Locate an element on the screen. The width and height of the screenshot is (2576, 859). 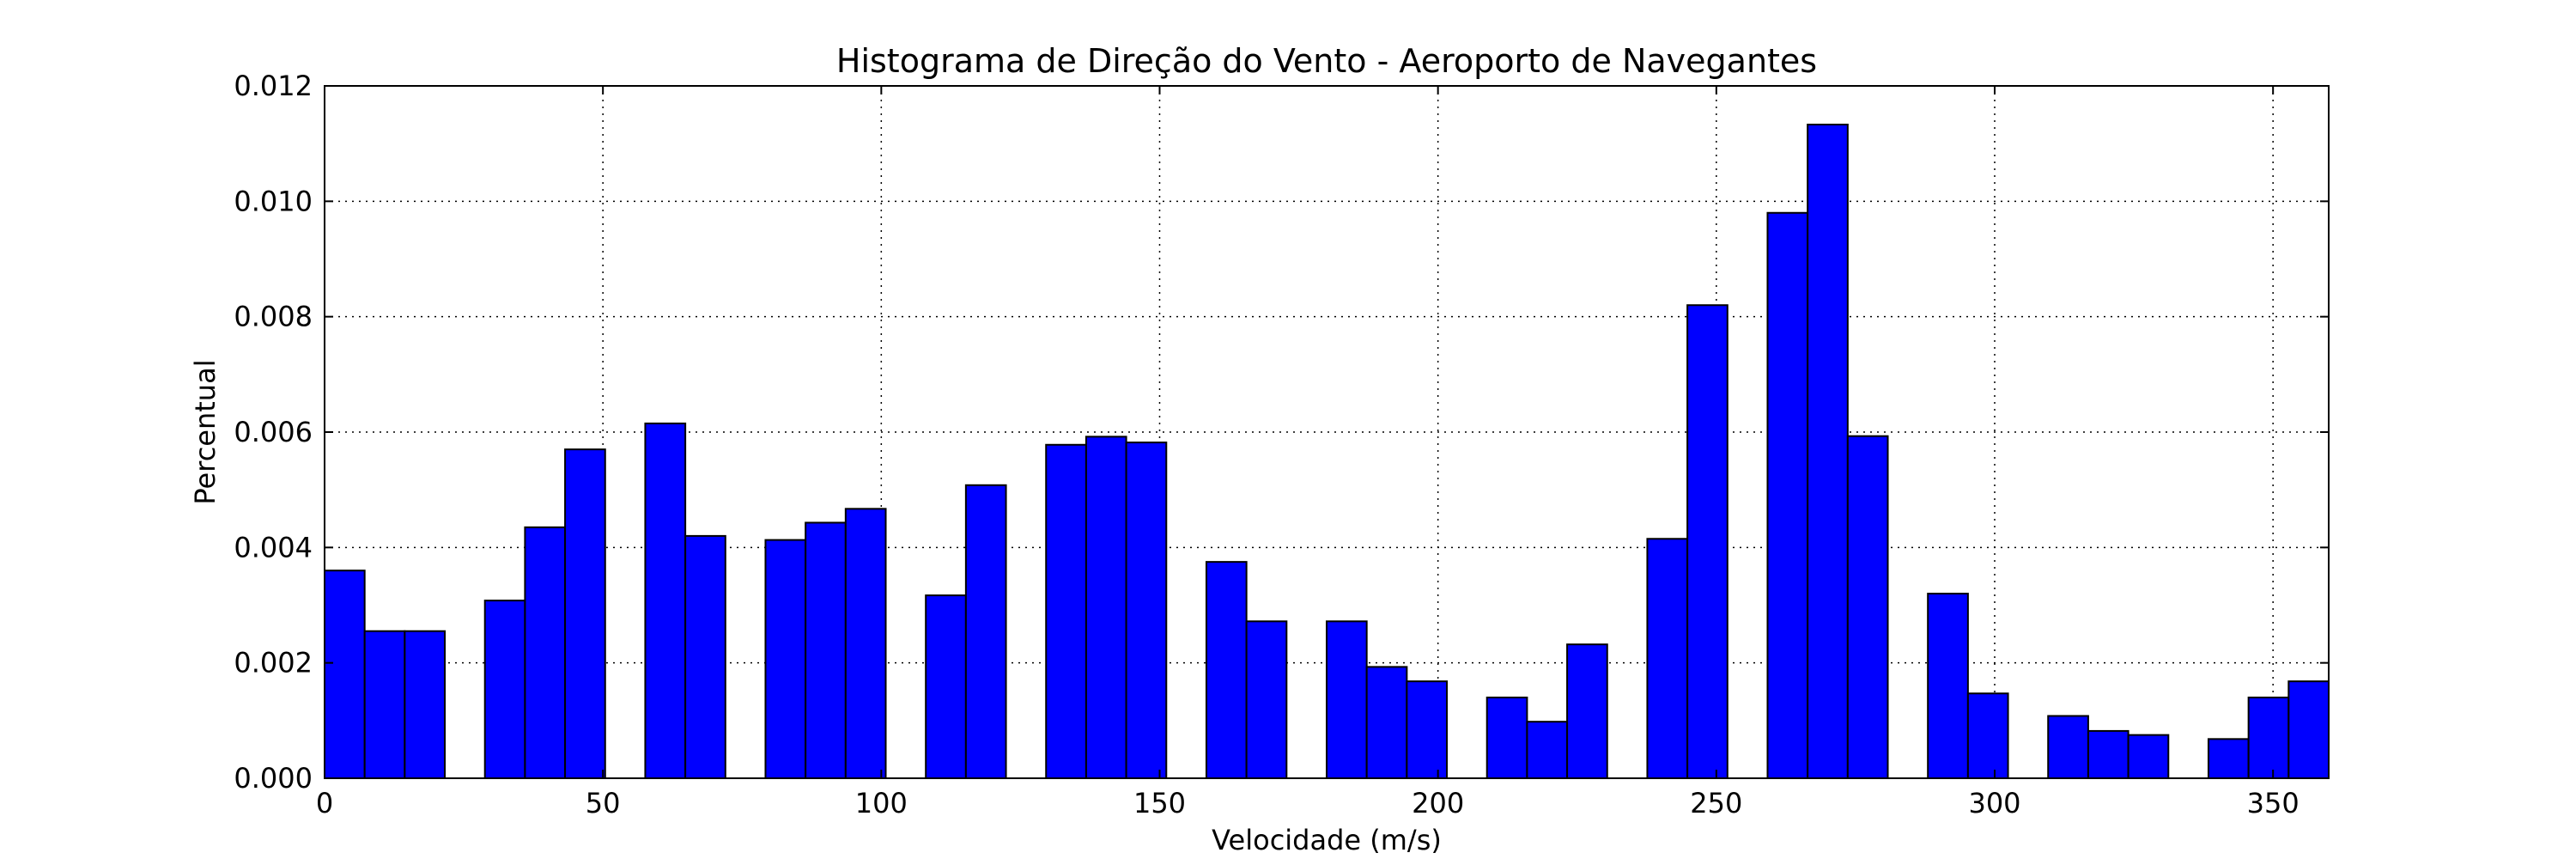
y-tick-label-3: 0.006 is located at coordinates (273, 432).